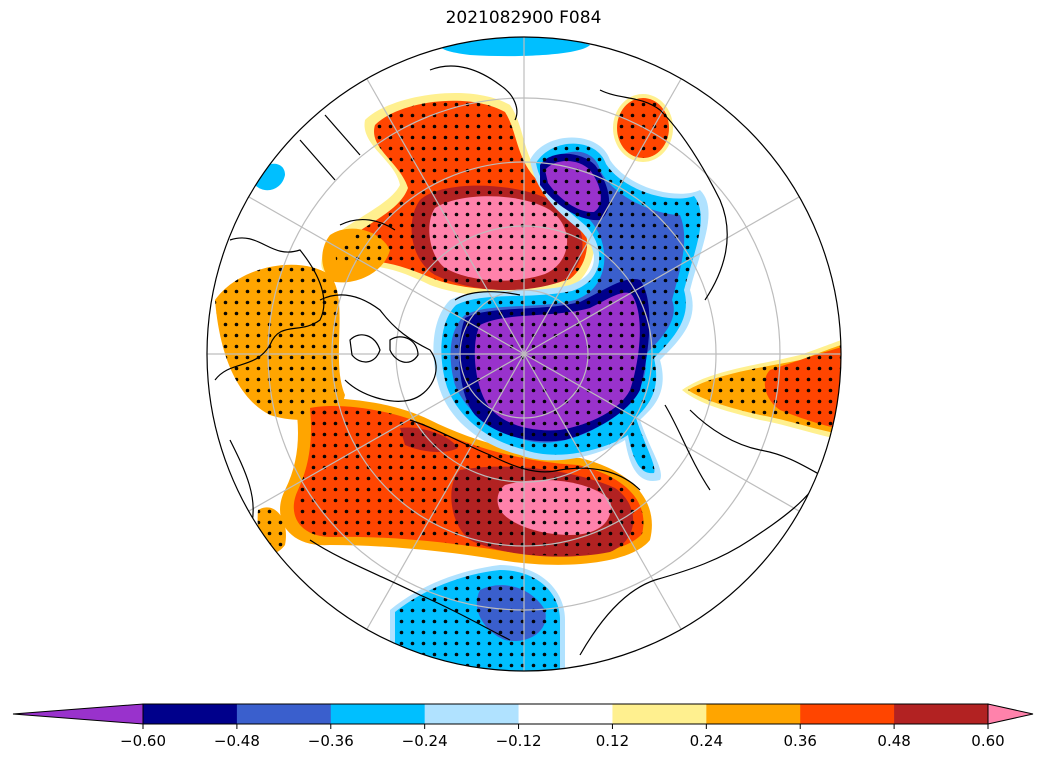  Describe the element at coordinates (143, 741) in the screenshot. I see `colorbar-tick-label: −0.60` at that location.